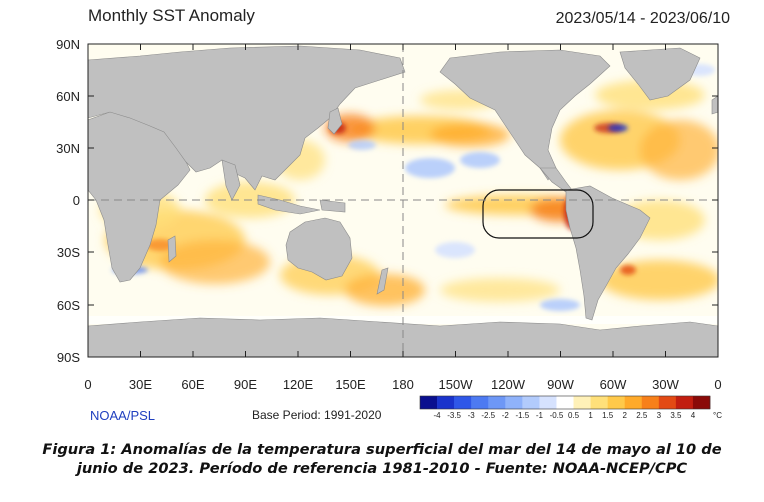 The height and width of the screenshot is (502, 764). I want to click on lat-labels: 90N 60N 30N 0 30S 60S 90S, so click(68, 201).